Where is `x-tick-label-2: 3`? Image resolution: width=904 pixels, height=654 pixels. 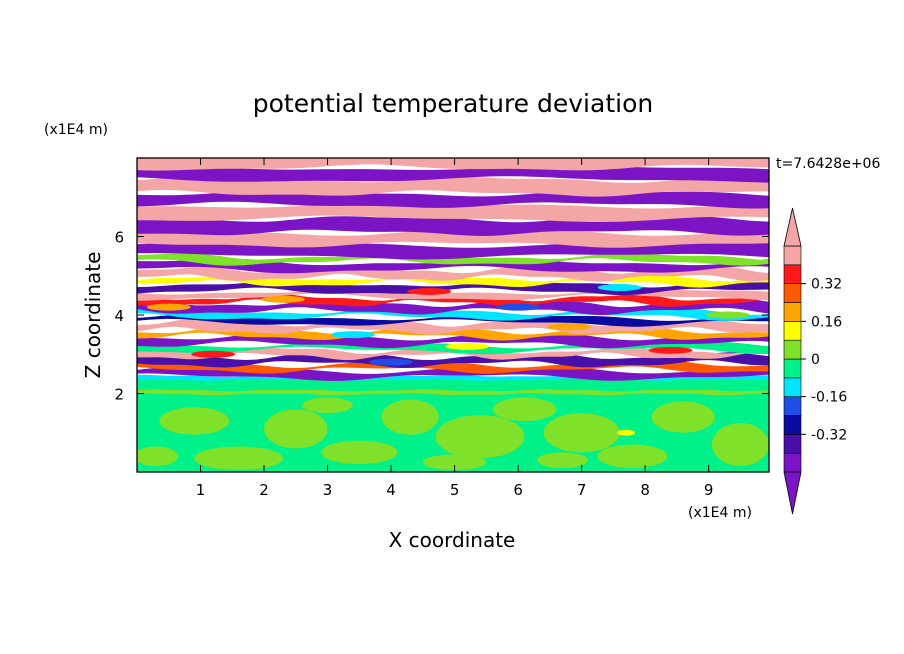
x-tick-label-2: 3 is located at coordinates (328, 490).